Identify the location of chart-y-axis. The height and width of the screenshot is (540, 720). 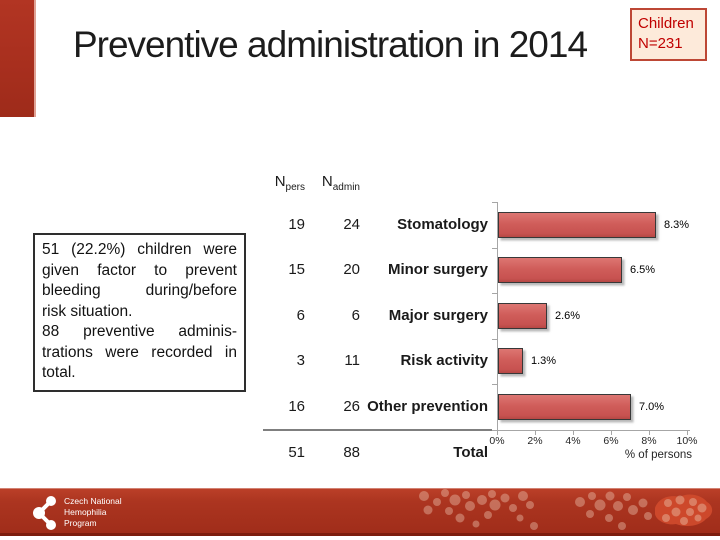
(497, 316).